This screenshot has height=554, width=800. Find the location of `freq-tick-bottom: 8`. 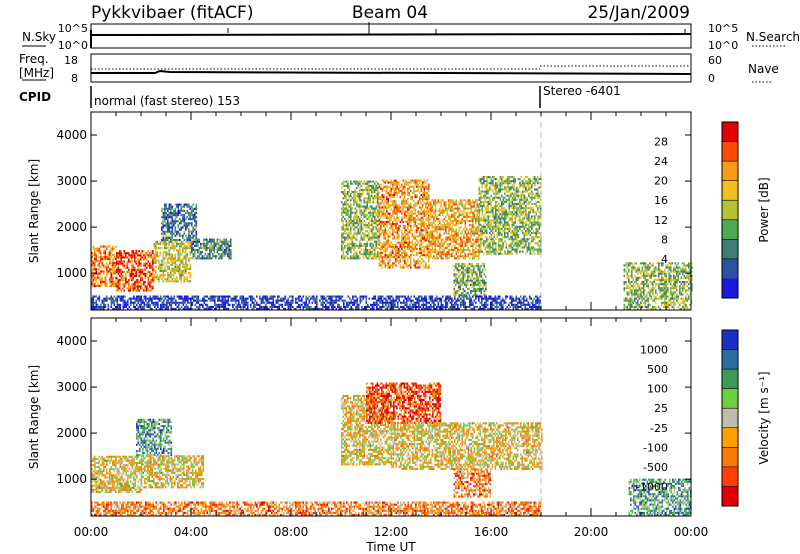

freq-tick-bottom: 8 is located at coordinates (74, 78).